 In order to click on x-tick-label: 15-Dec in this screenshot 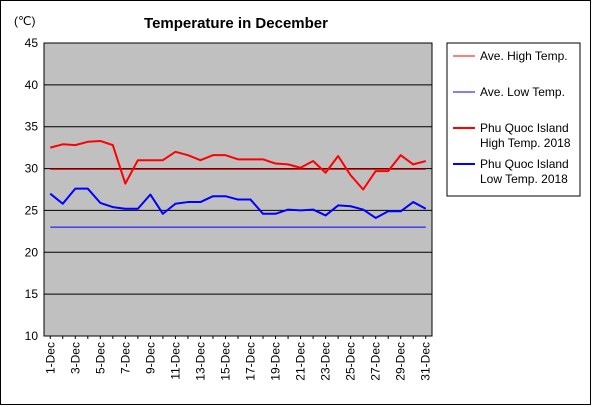, I will do `click(225, 361)`.